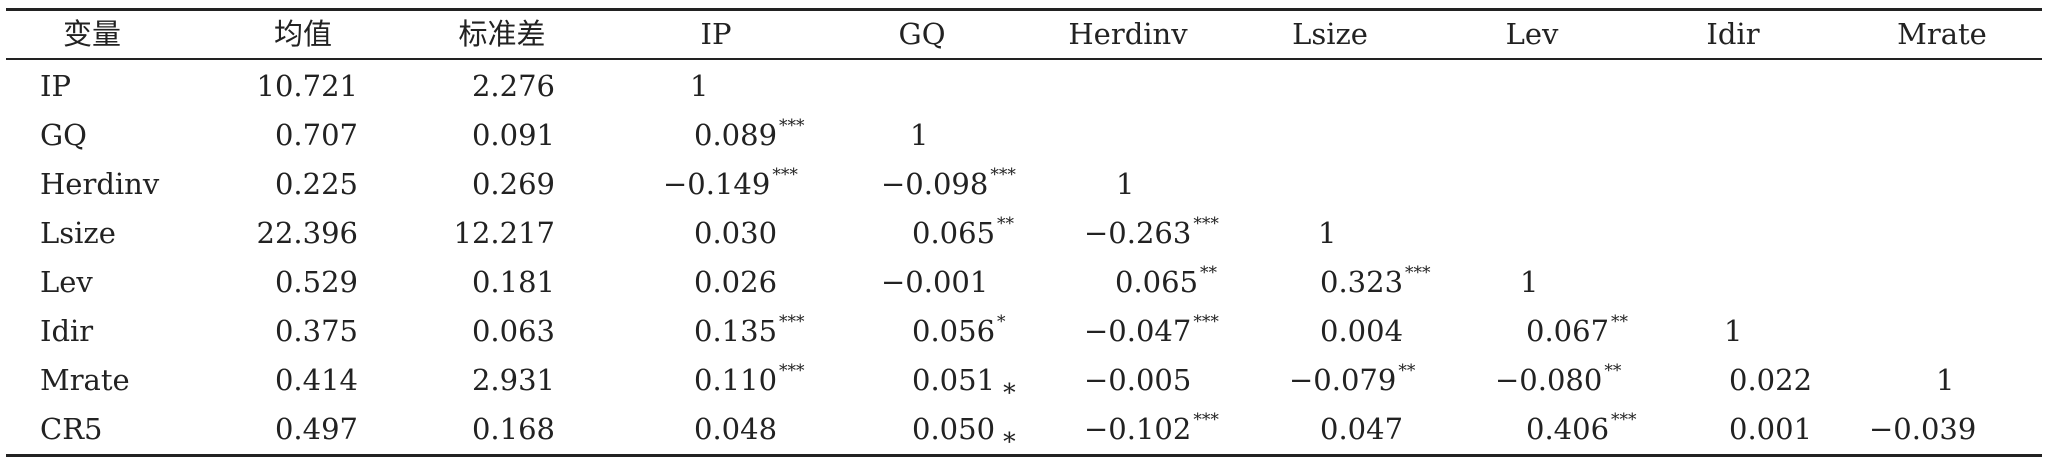 The height and width of the screenshot is (464, 2048). Describe the element at coordinates (71, 429) in the screenshot. I see `row-label: CR5` at that location.